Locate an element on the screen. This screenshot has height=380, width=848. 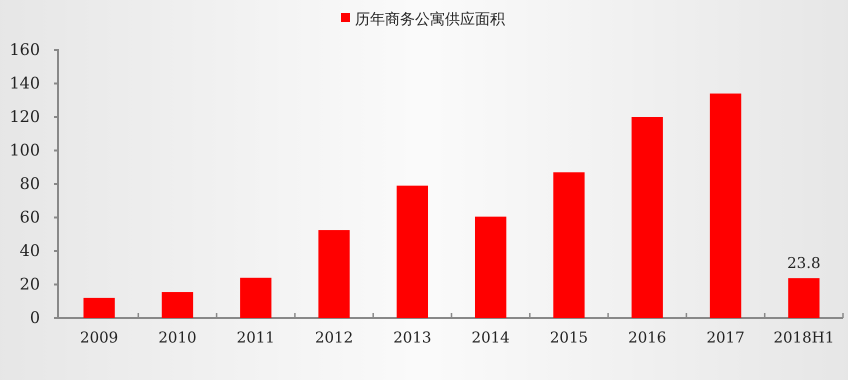
y-tick-label: 140 is located at coordinates (24, 83).